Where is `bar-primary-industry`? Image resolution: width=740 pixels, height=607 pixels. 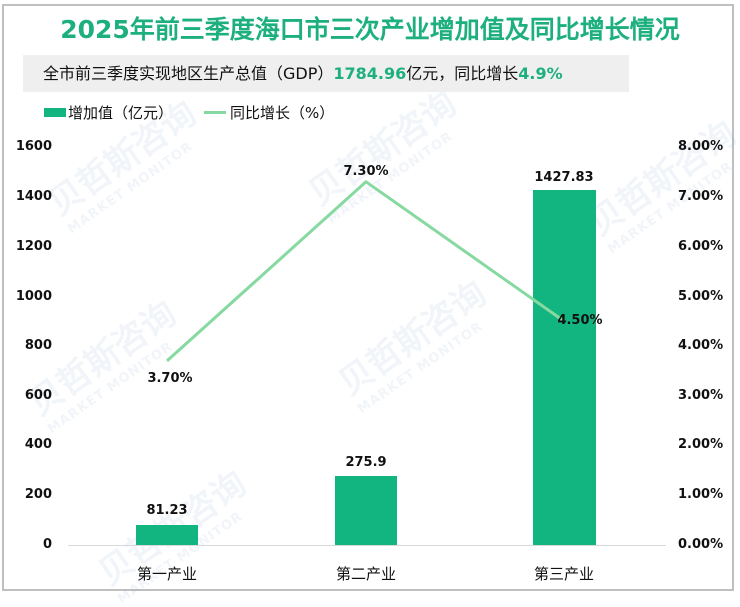
bar-primary-industry is located at coordinates (167, 534).